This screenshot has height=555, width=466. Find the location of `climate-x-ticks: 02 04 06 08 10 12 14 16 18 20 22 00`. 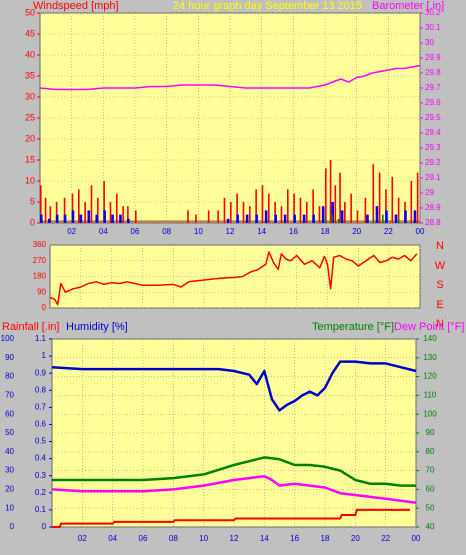

climate-x-ticks: 02 04 06 08 10 12 14 16 18 20 22 00 is located at coordinates (249, 538).